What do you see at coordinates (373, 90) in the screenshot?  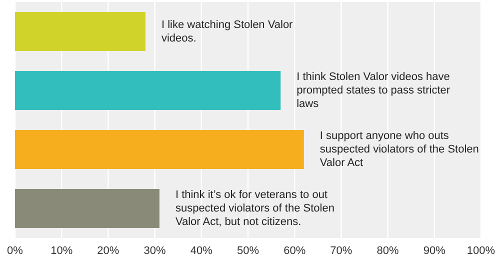 I see `y-tick-label: I think Stolen Valor videos have prompted states to pass stricter laws` at bounding box center [373, 90].